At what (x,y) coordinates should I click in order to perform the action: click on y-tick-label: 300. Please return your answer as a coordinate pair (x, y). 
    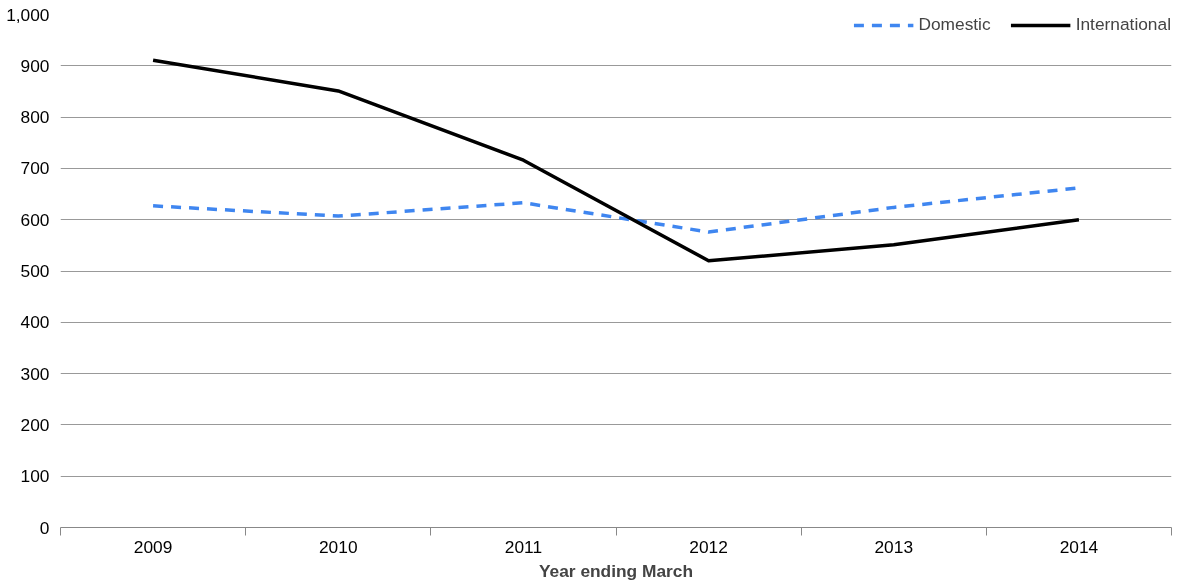
    Looking at the image, I should click on (35, 373).